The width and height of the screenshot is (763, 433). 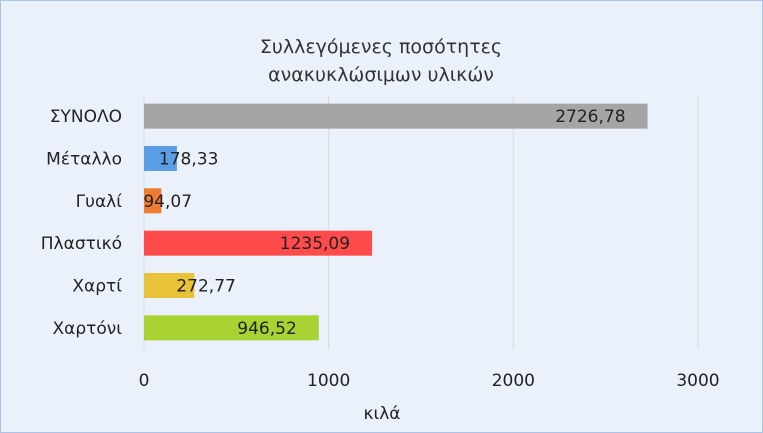 What do you see at coordinates (381, 414) in the screenshot?
I see `x-axis-title: κιλά` at bounding box center [381, 414].